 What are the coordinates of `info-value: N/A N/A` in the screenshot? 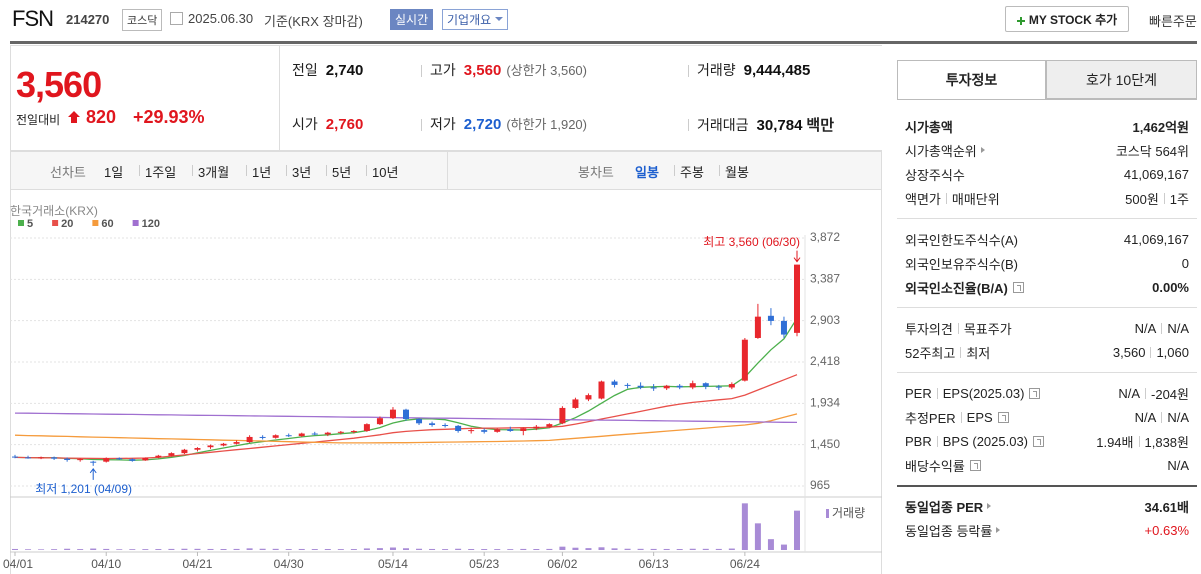 It's located at (1162, 328).